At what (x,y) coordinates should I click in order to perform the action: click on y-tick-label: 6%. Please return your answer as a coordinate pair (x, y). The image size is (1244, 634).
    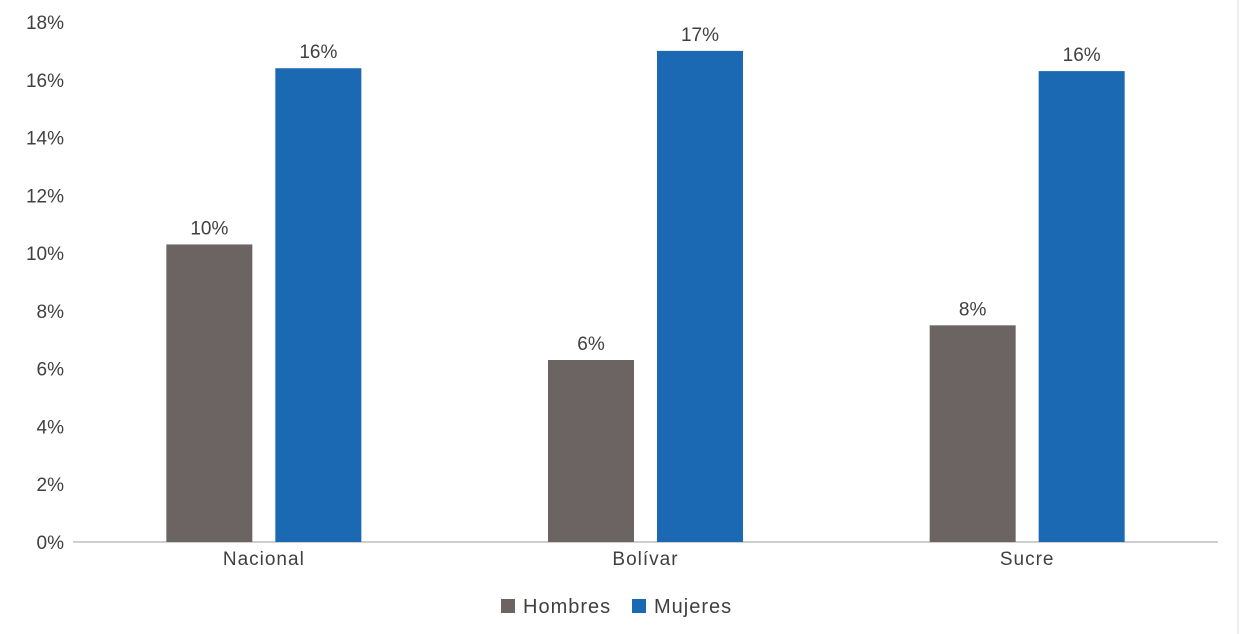
    Looking at the image, I should click on (51, 370).